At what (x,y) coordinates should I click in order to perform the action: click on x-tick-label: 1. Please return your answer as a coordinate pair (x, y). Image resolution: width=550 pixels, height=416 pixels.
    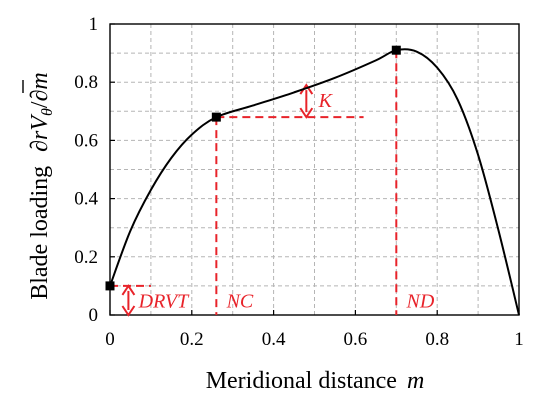
    Looking at the image, I should click on (519, 339).